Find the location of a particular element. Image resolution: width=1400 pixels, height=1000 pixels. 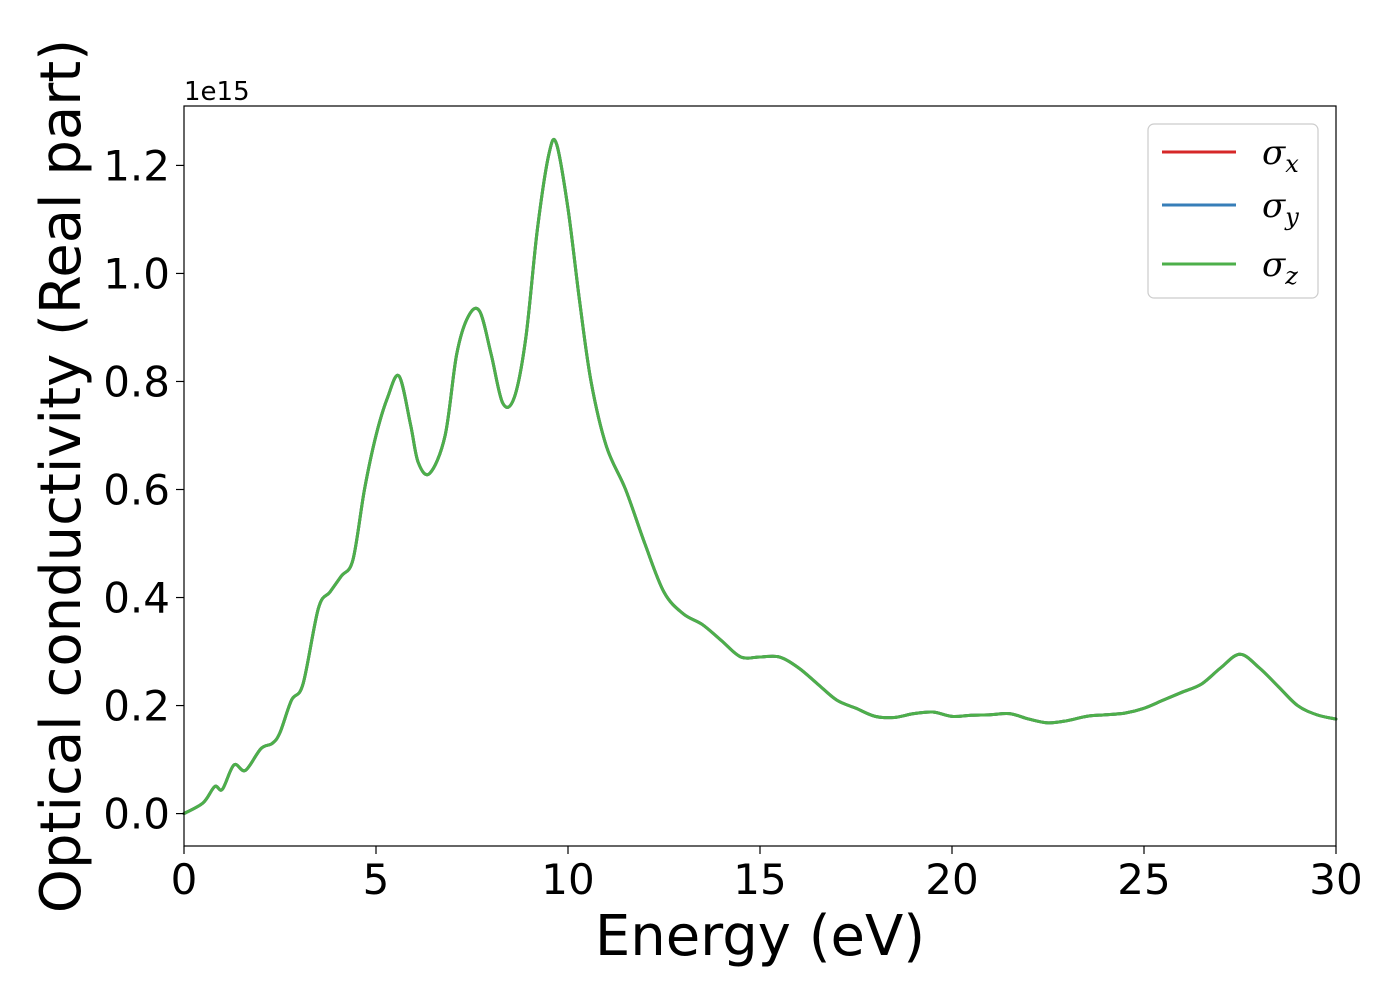

legend-label-x: σx is located at coordinates (1280, 155).